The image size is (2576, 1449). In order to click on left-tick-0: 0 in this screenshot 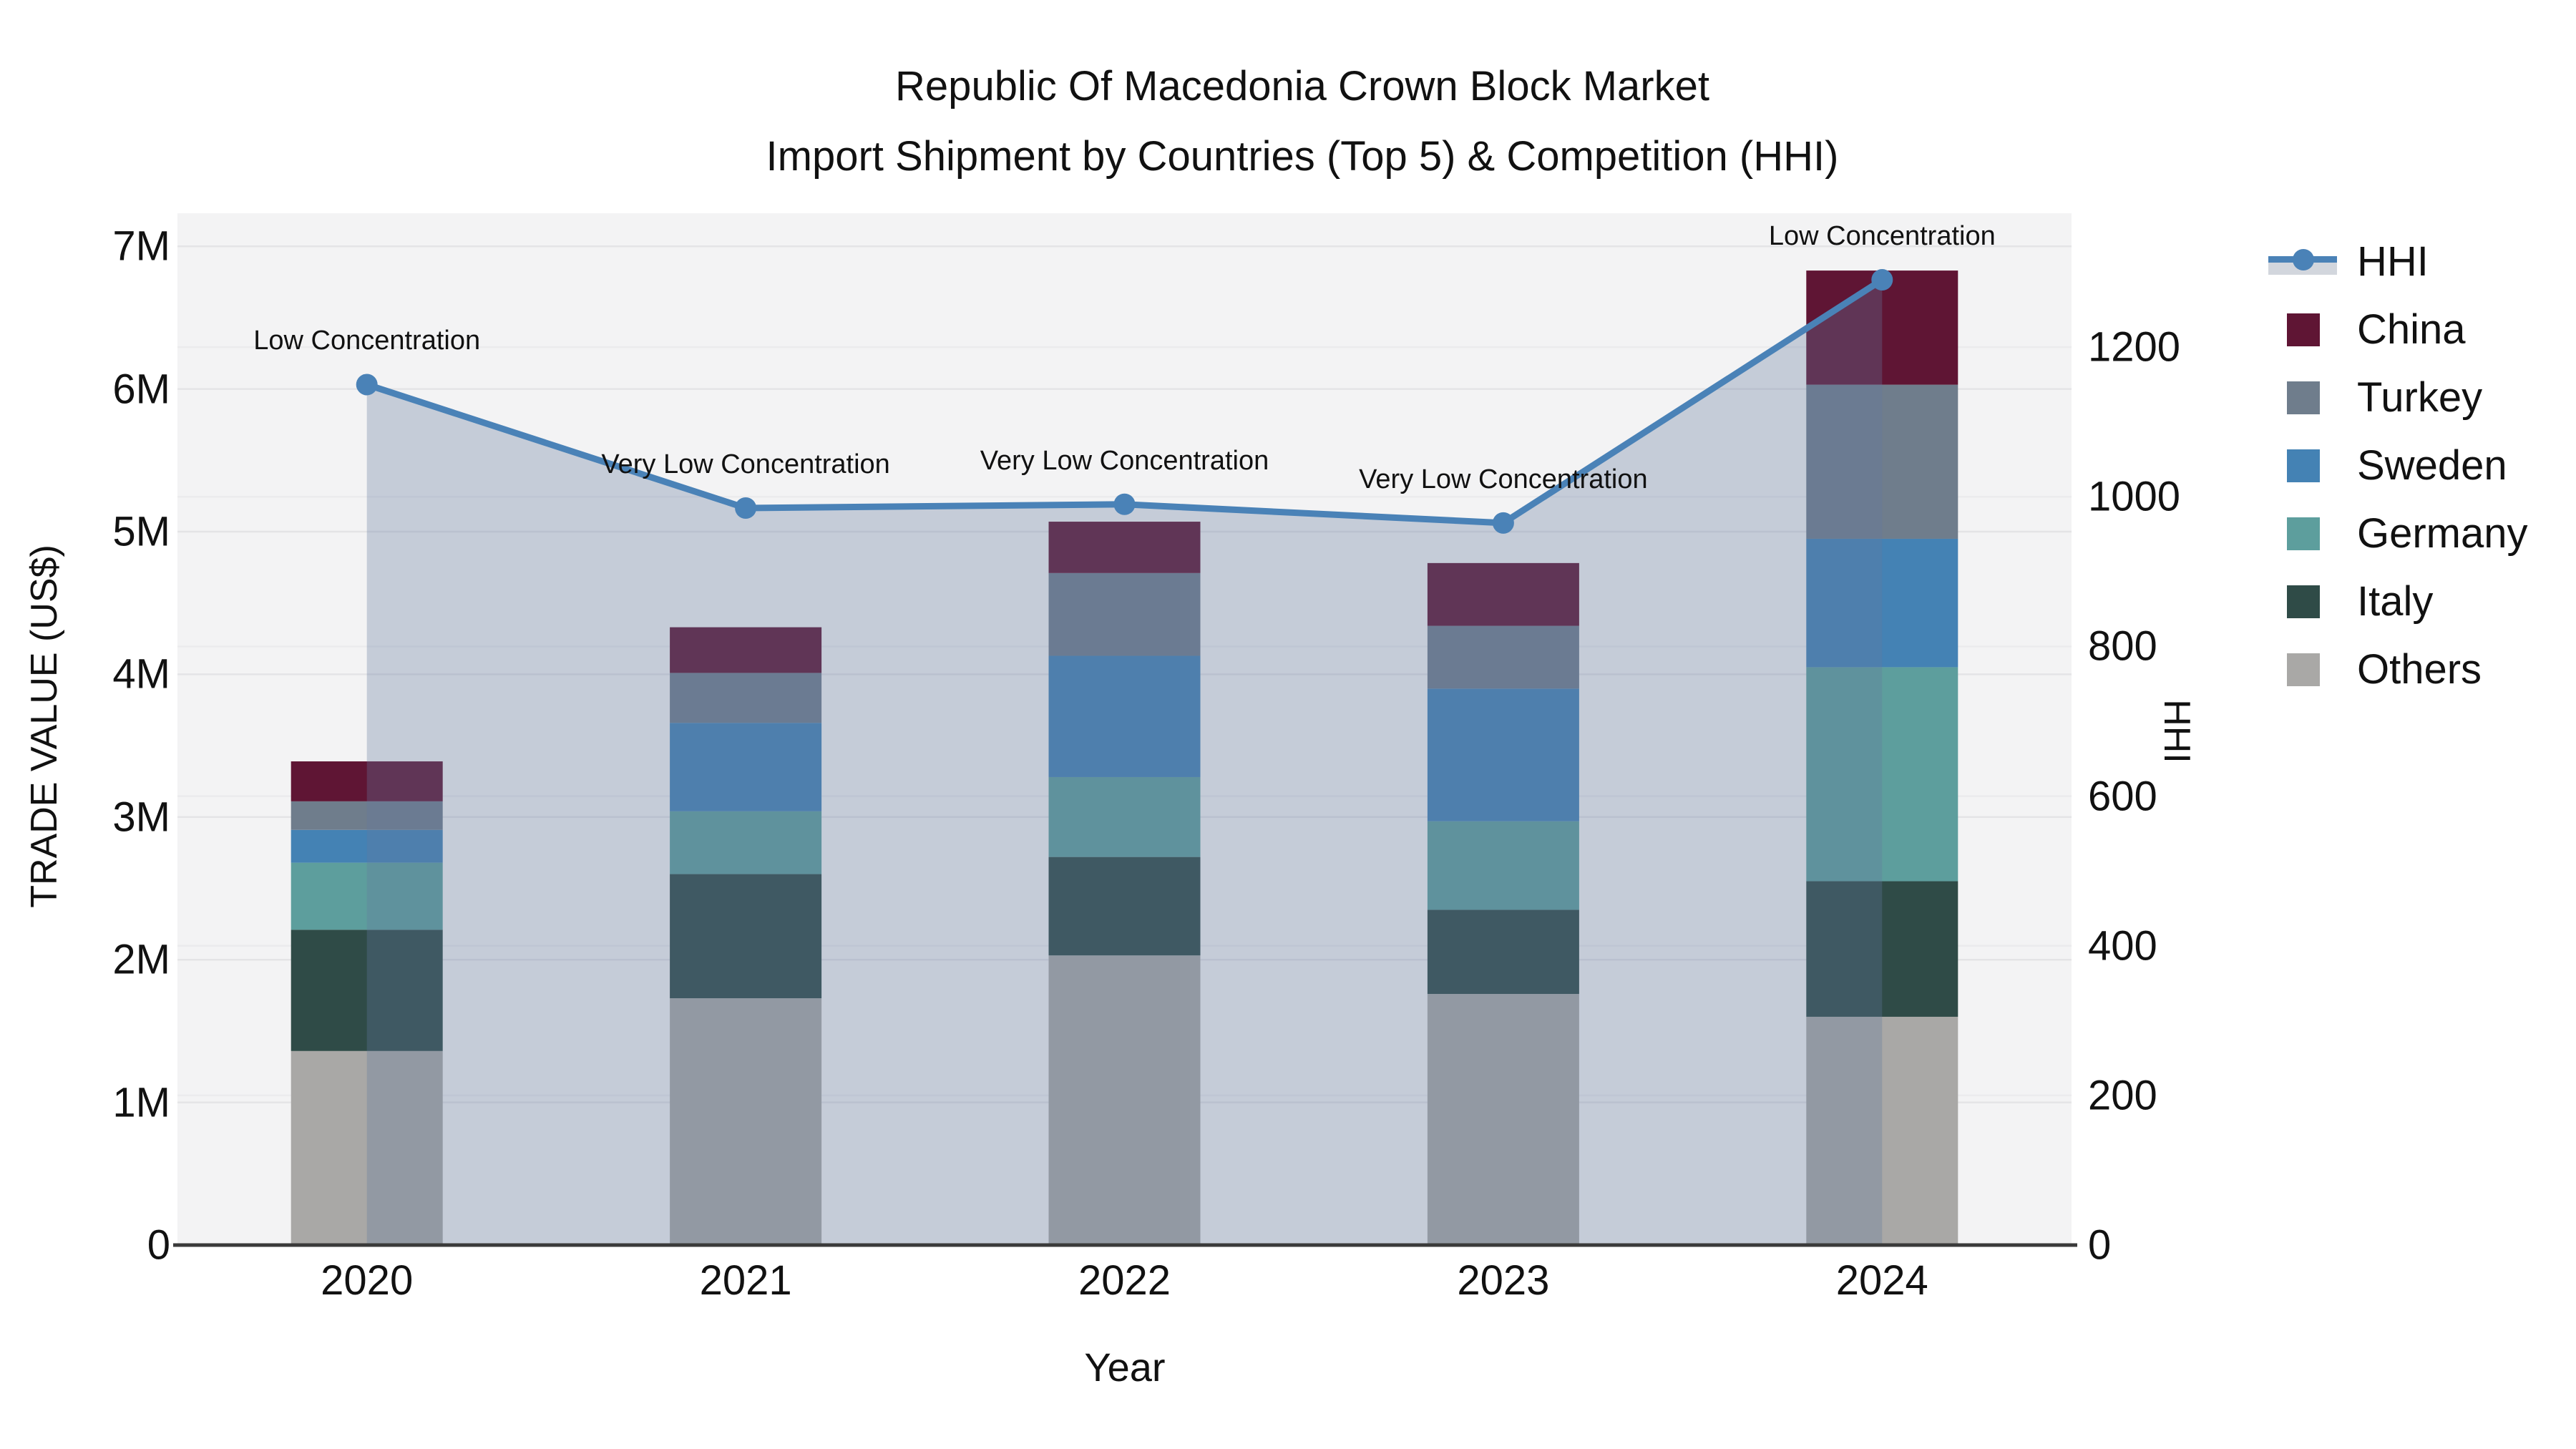, I will do `click(158, 1245)`.